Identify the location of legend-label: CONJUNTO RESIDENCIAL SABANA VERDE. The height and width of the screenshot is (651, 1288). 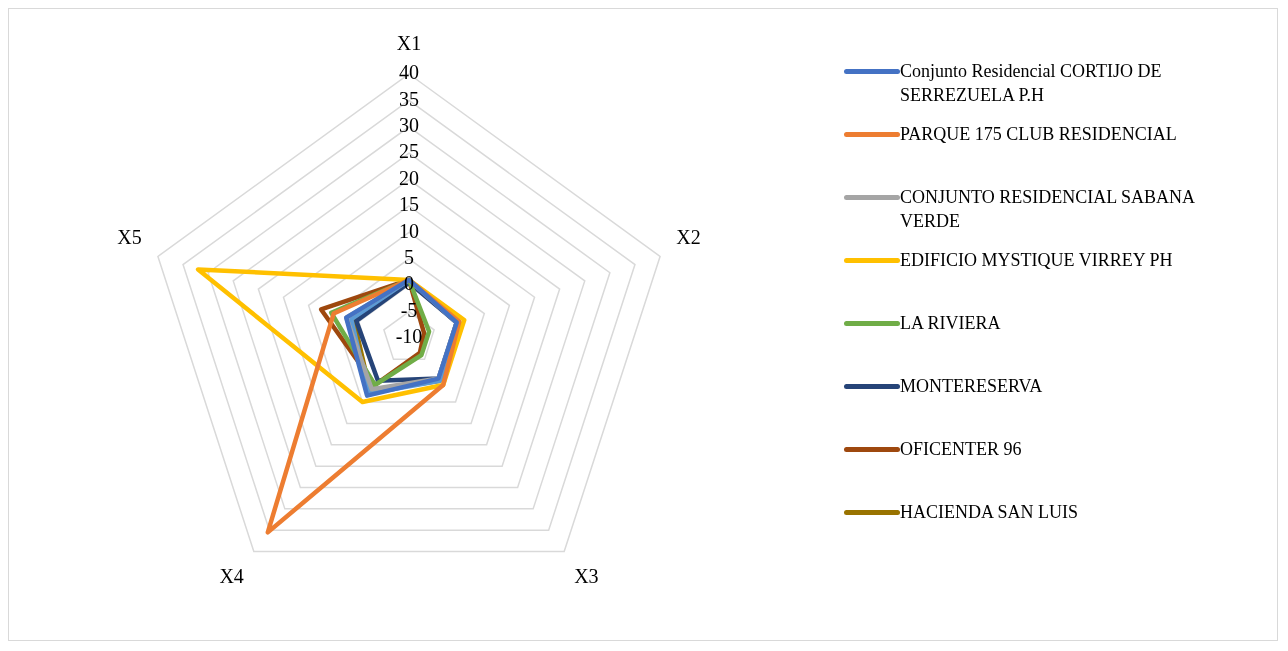
(1048, 209).